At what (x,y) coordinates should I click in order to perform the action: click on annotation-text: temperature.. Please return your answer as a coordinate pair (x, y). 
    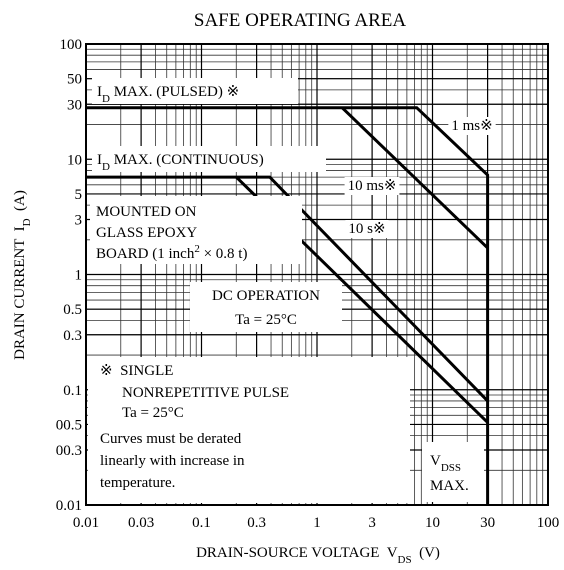
    Looking at the image, I should click on (137, 483).